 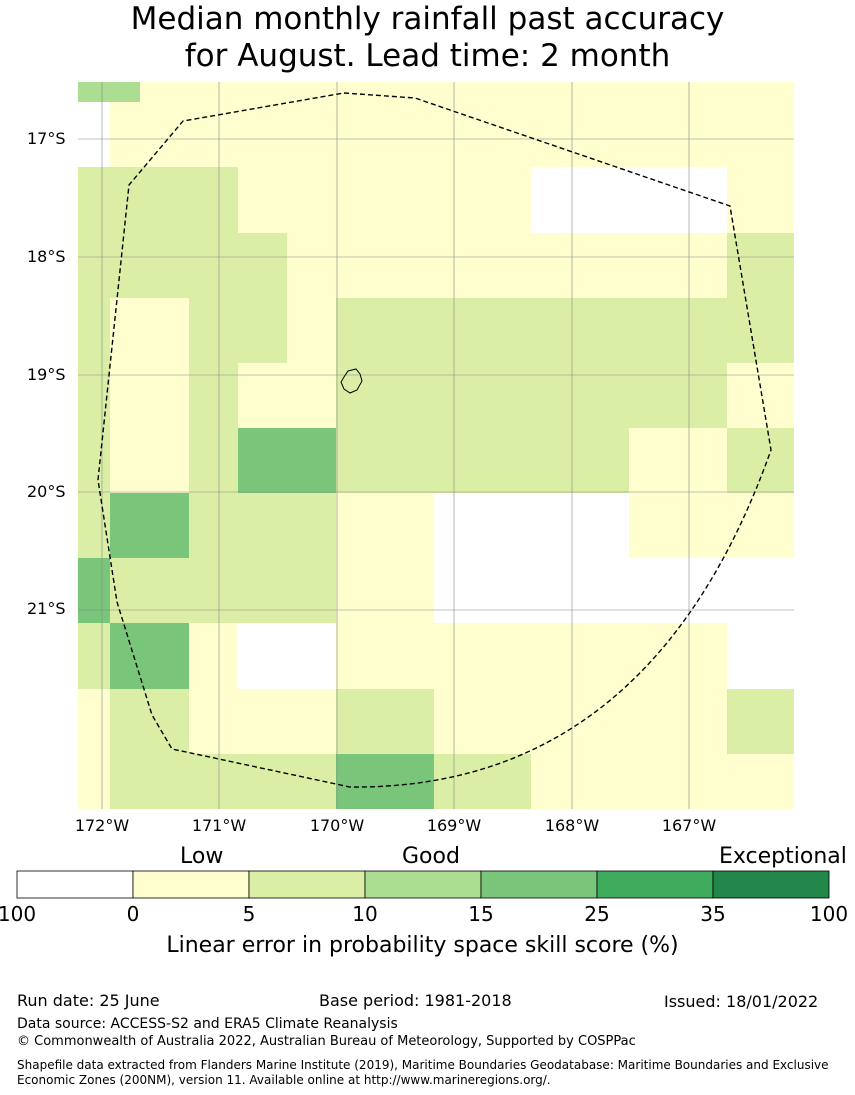 I want to click on cb-tick: 0, so click(x=133, y=914).